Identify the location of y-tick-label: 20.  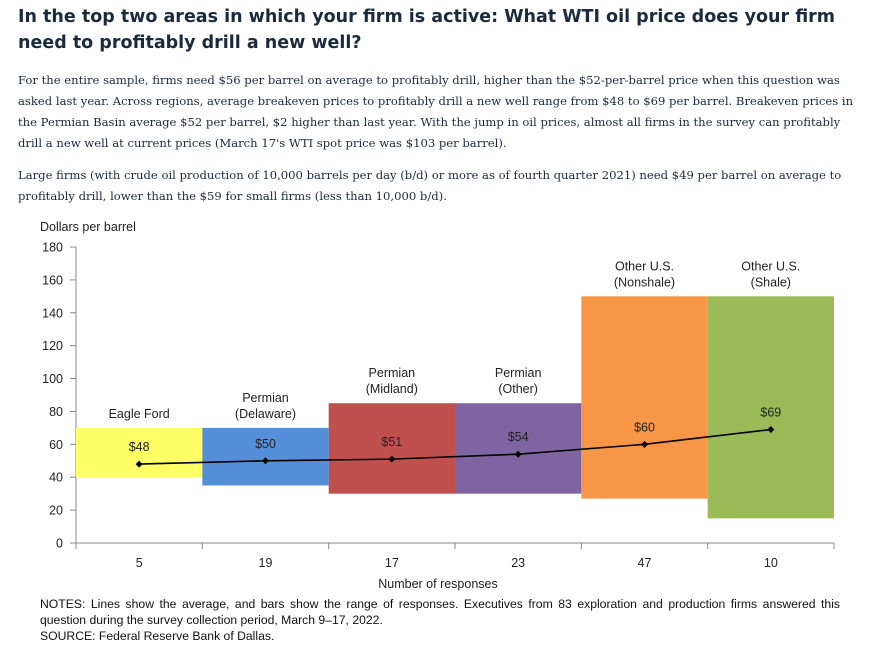
(56, 511).